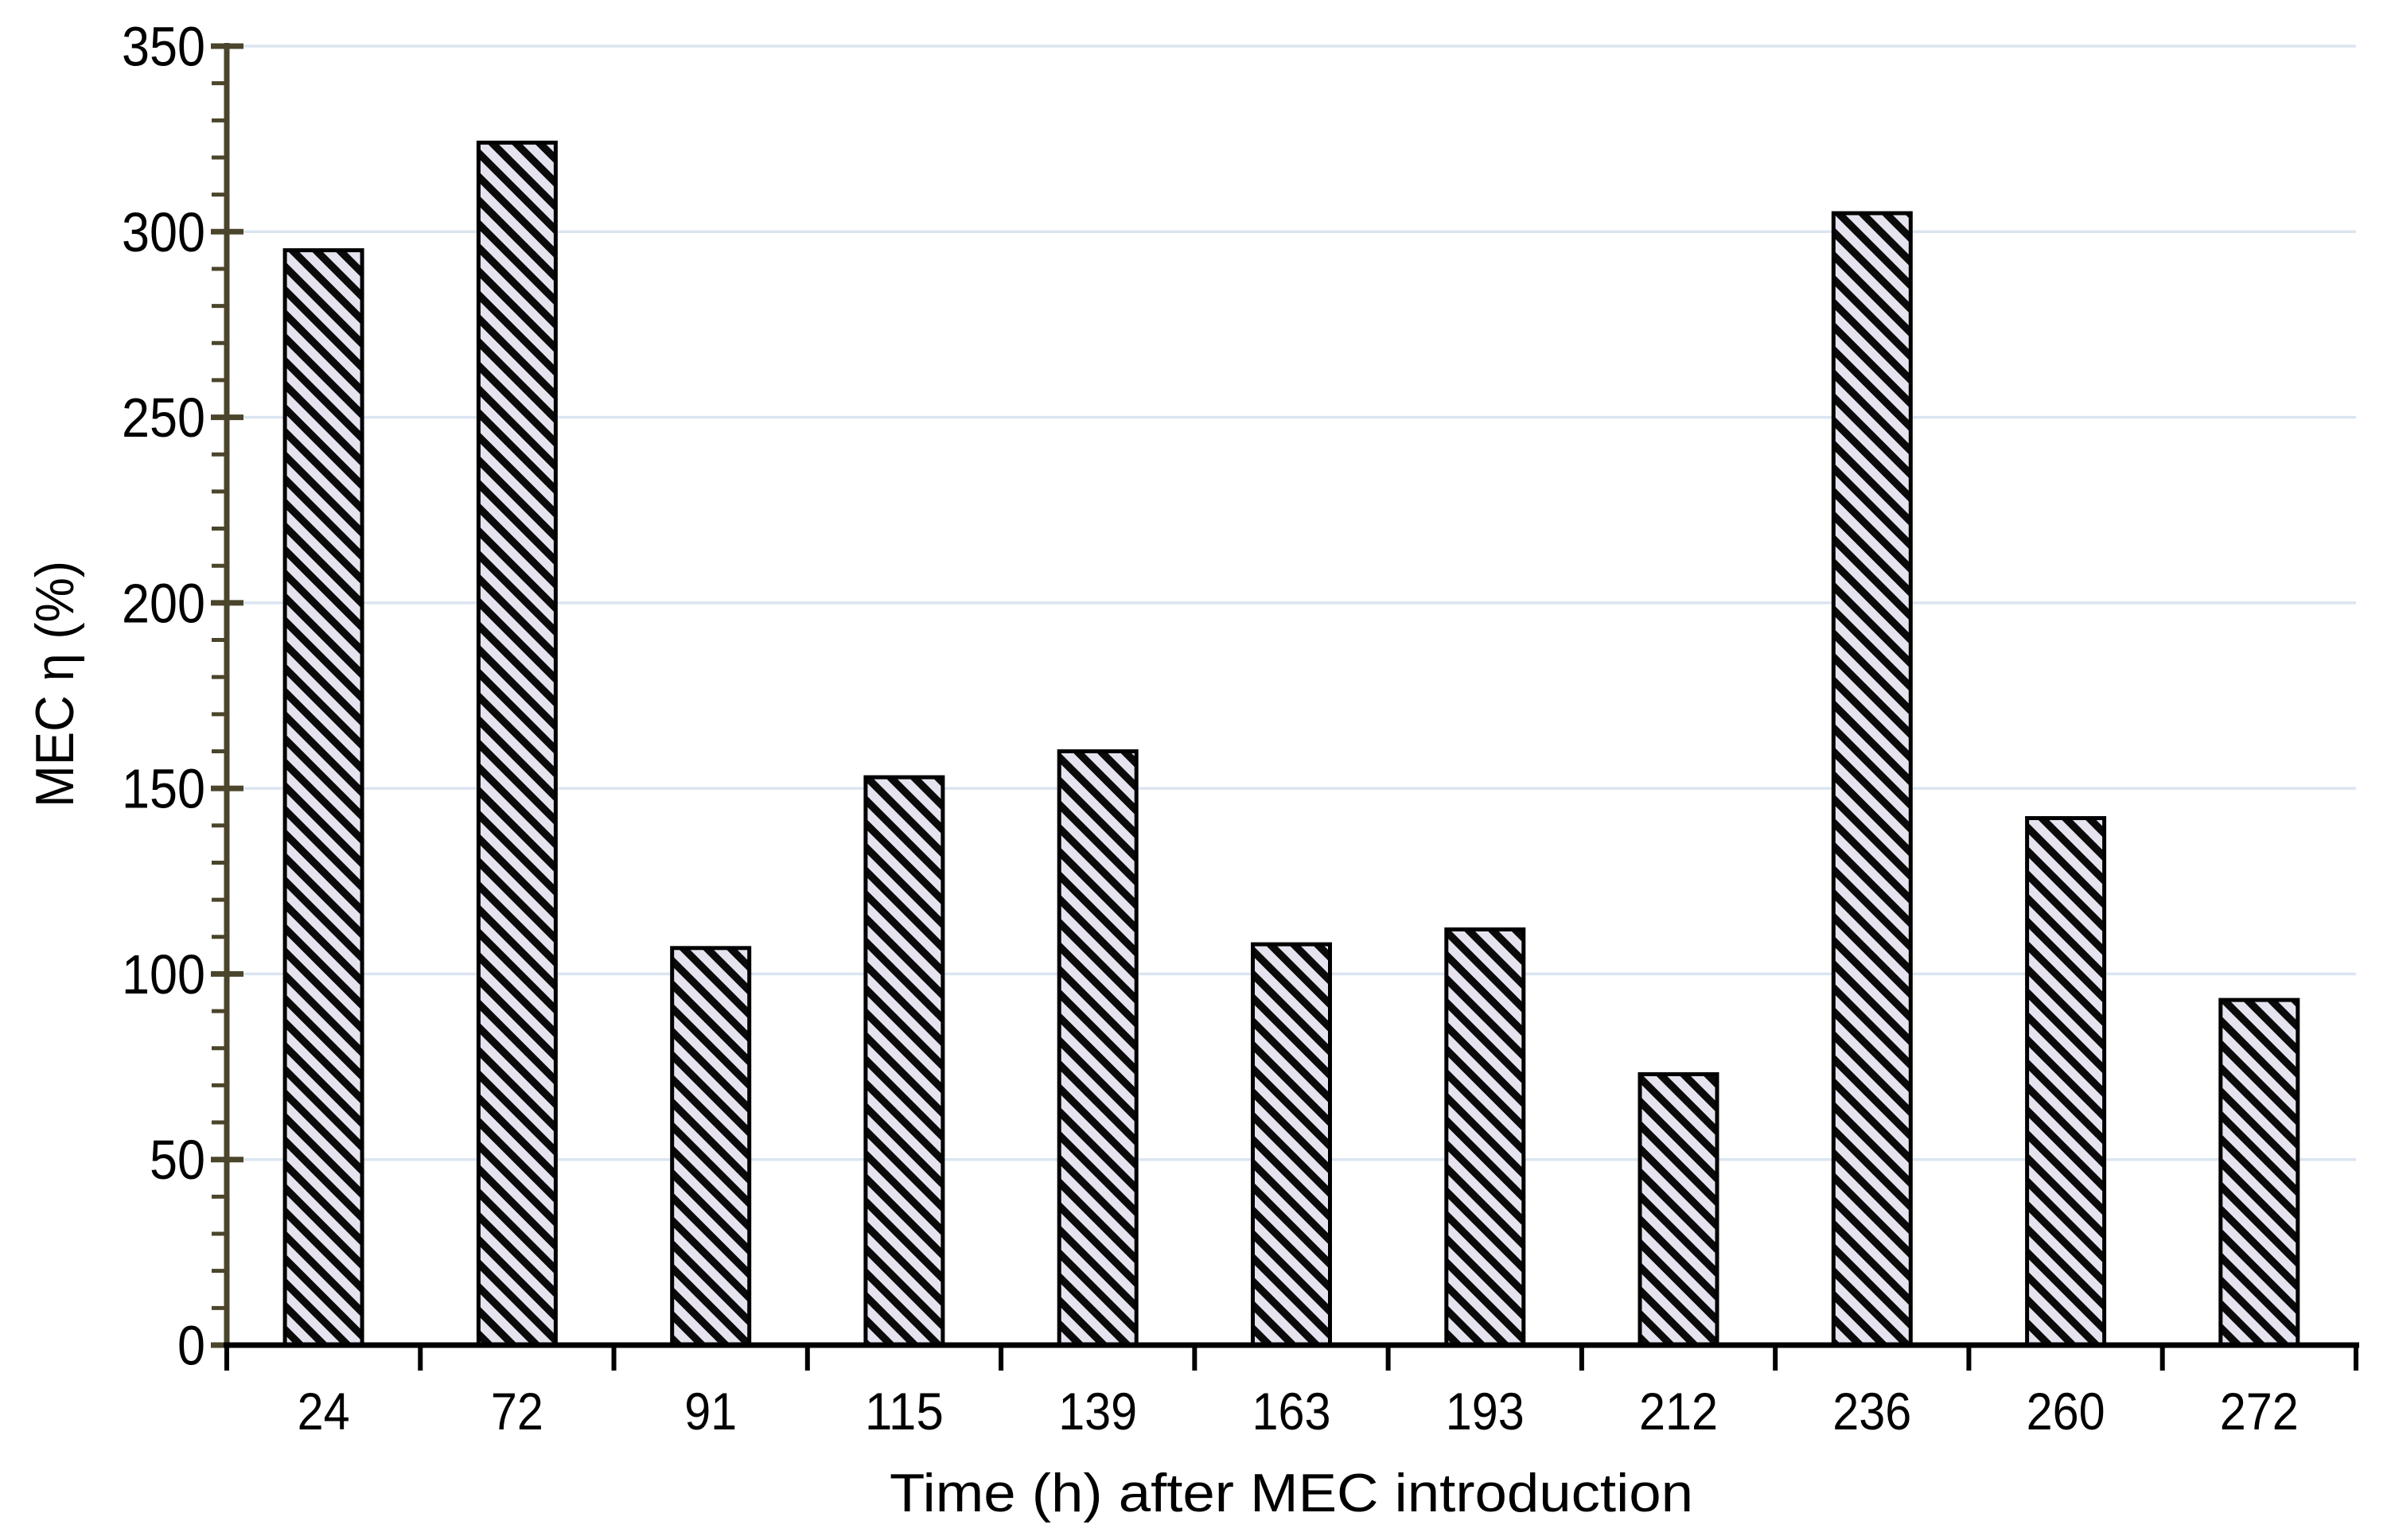 This screenshot has height=1540, width=2395. What do you see at coordinates (163, 974) in the screenshot?
I see `y-tick-label-100: 100` at bounding box center [163, 974].